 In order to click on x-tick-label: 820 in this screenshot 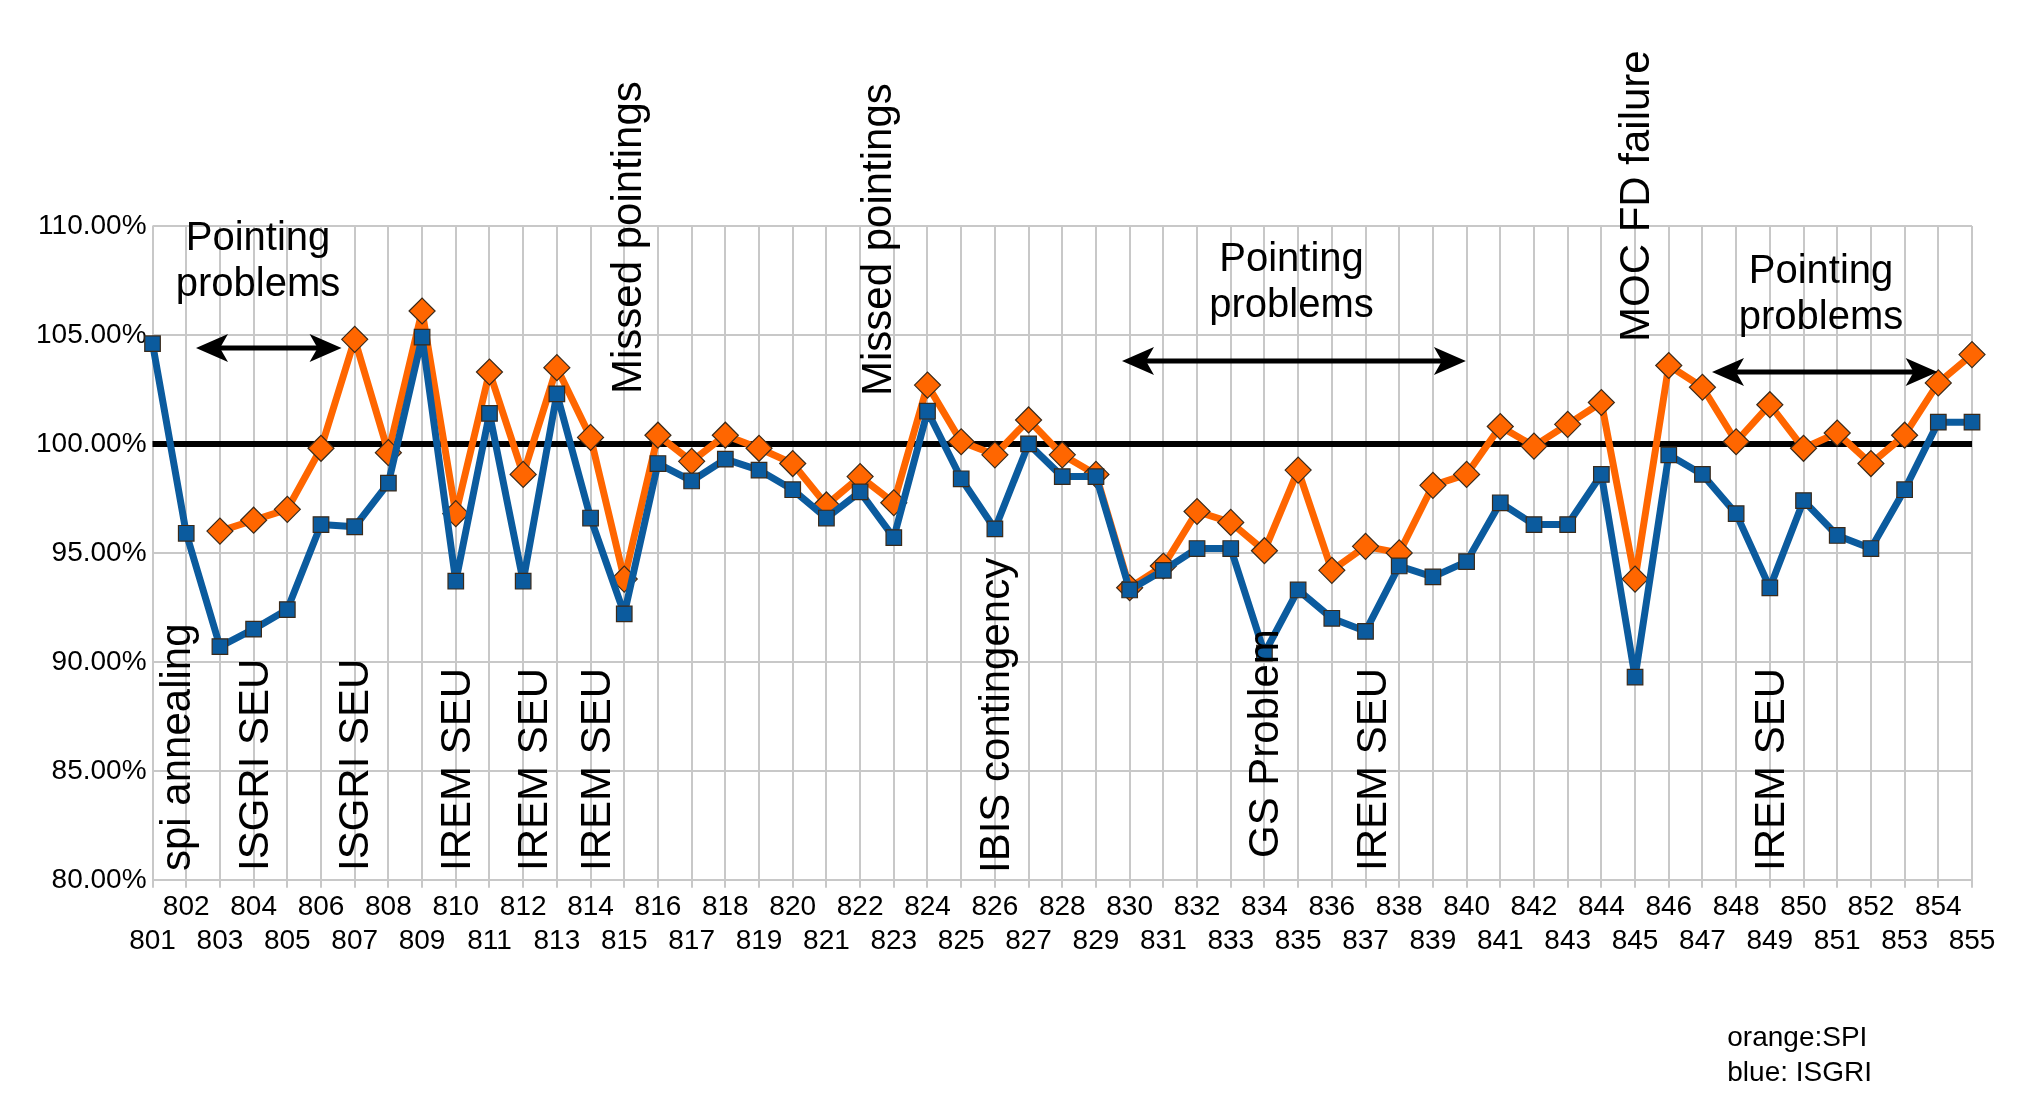, I will do `click(793, 906)`.